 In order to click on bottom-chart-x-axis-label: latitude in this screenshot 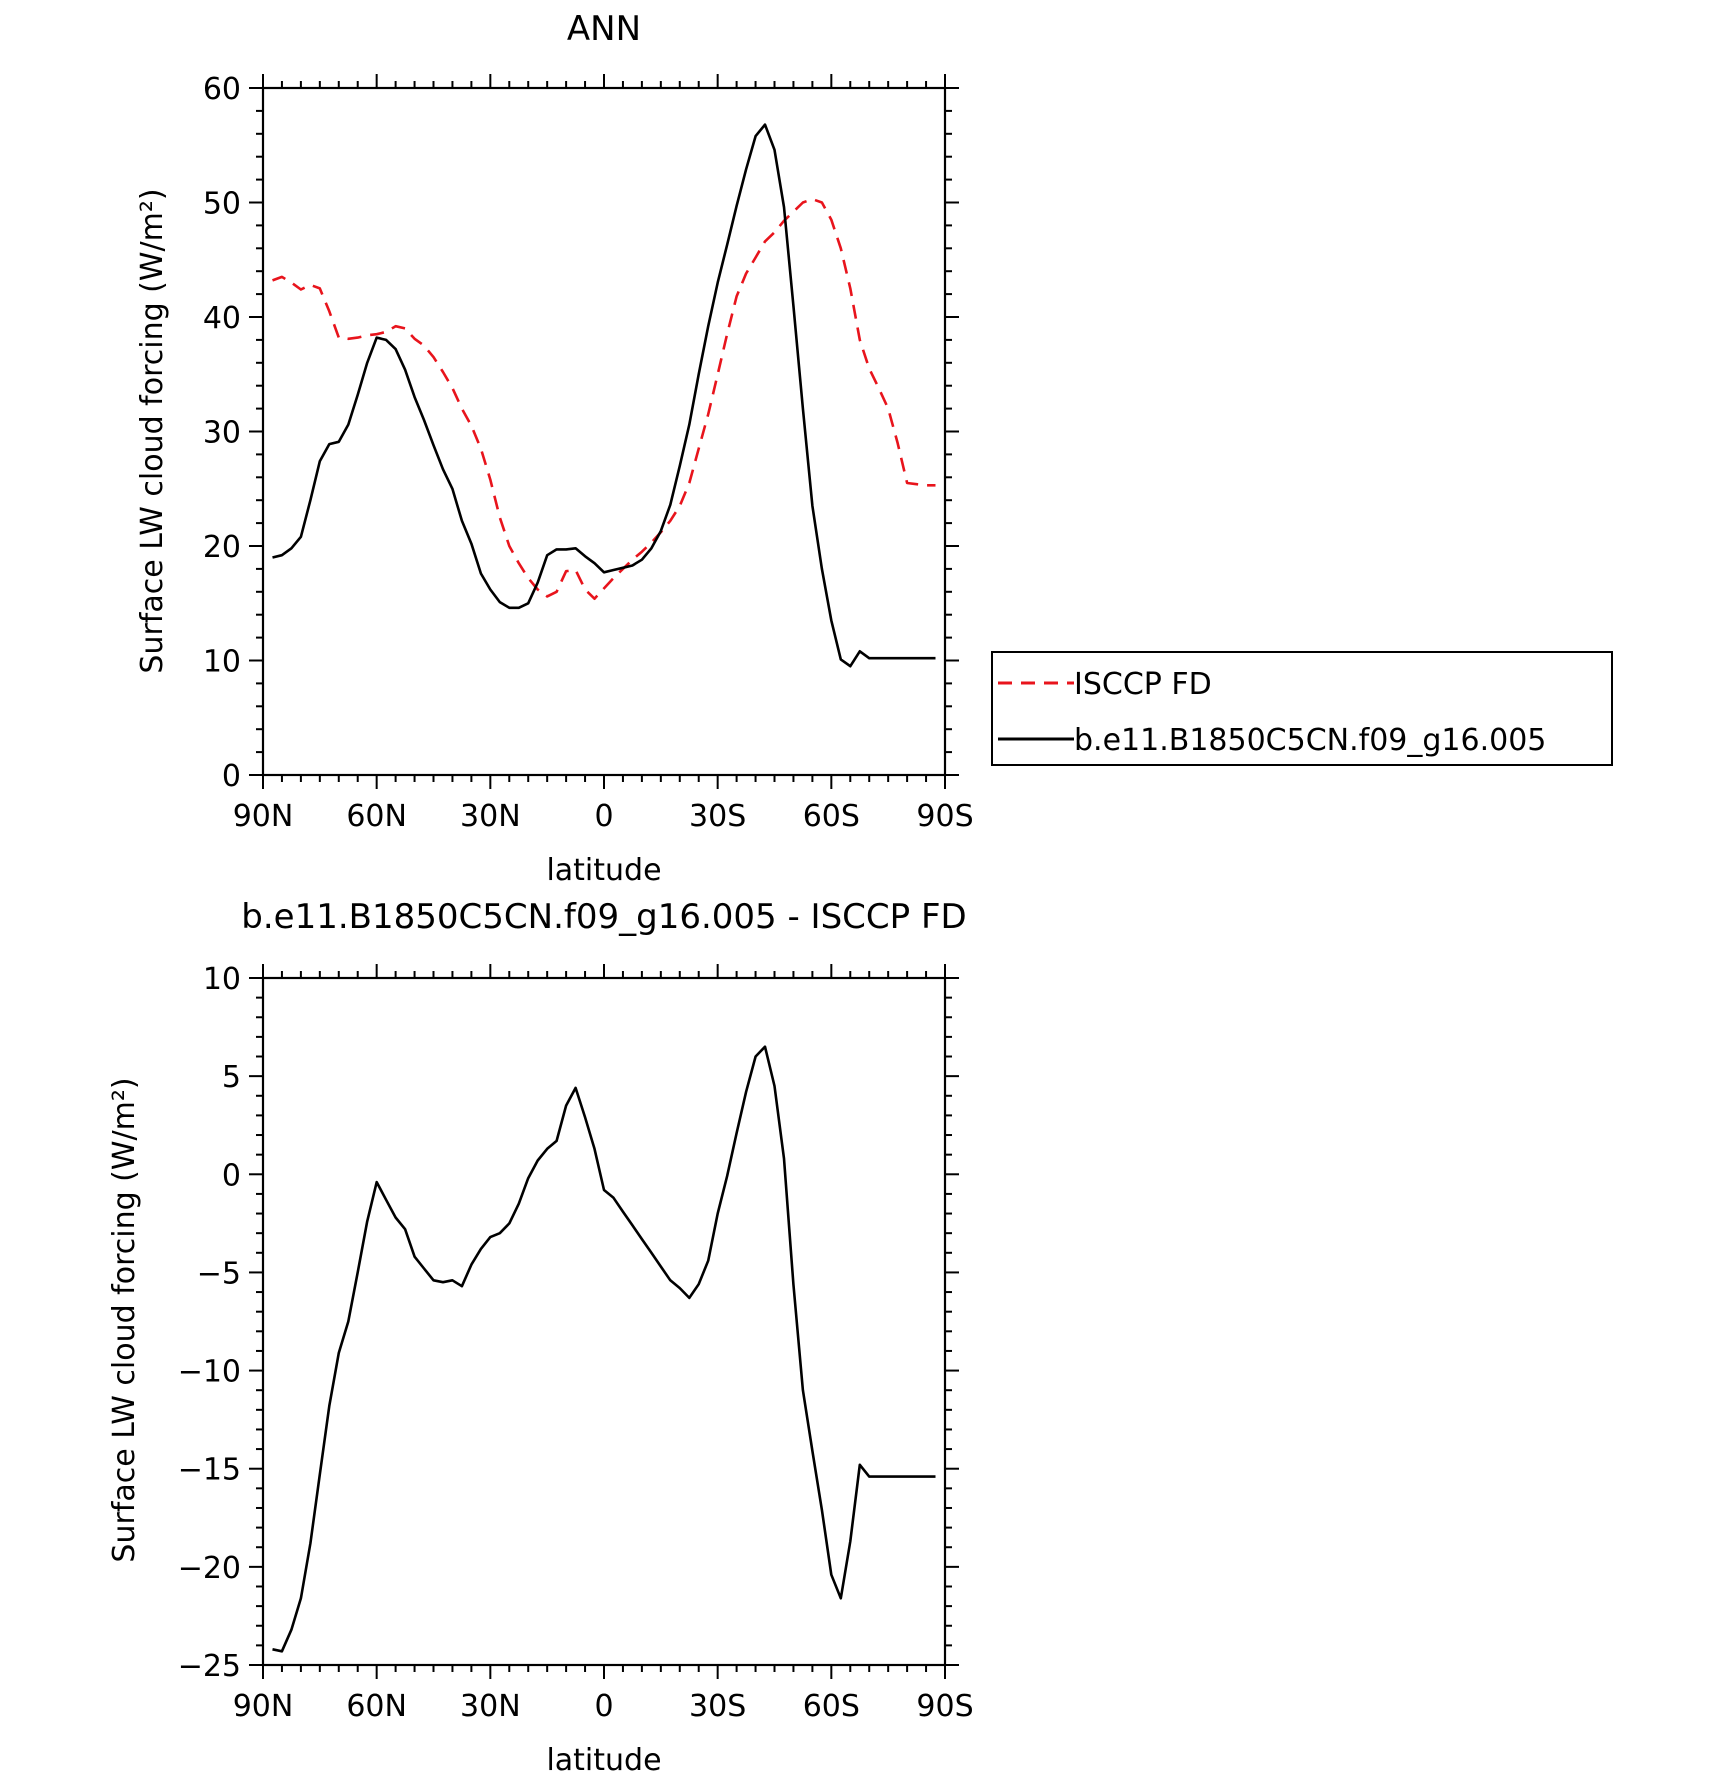, I will do `click(603, 1760)`.